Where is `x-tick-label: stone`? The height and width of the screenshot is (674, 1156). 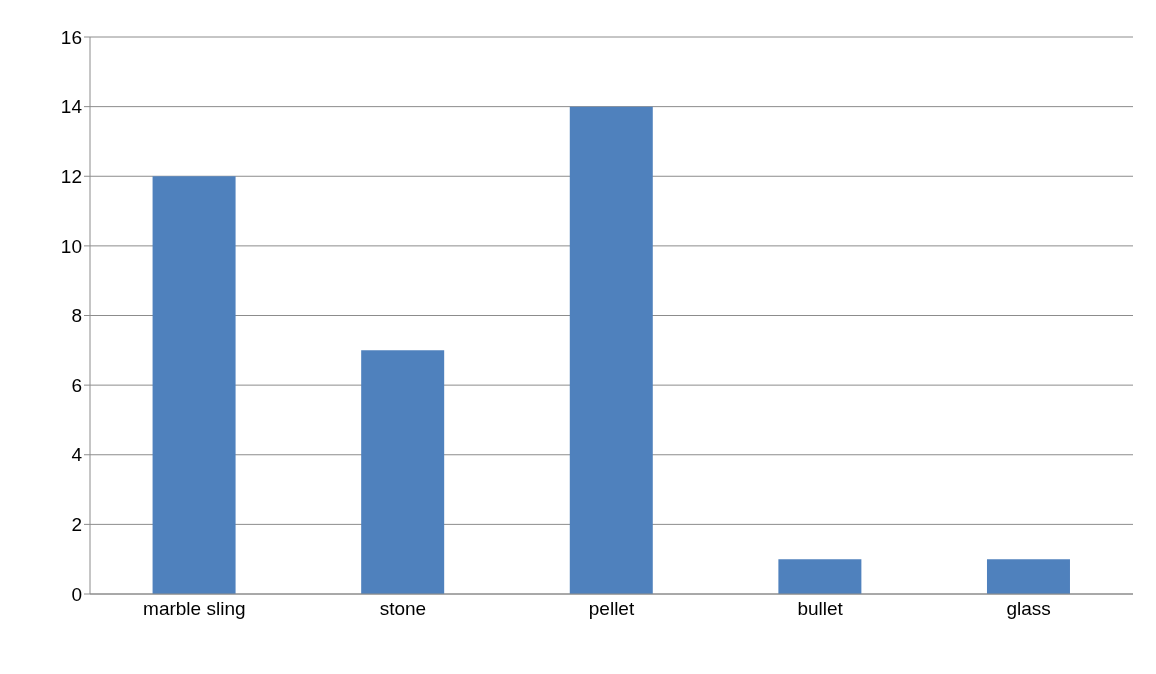 x-tick-label: stone is located at coordinates (403, 609).